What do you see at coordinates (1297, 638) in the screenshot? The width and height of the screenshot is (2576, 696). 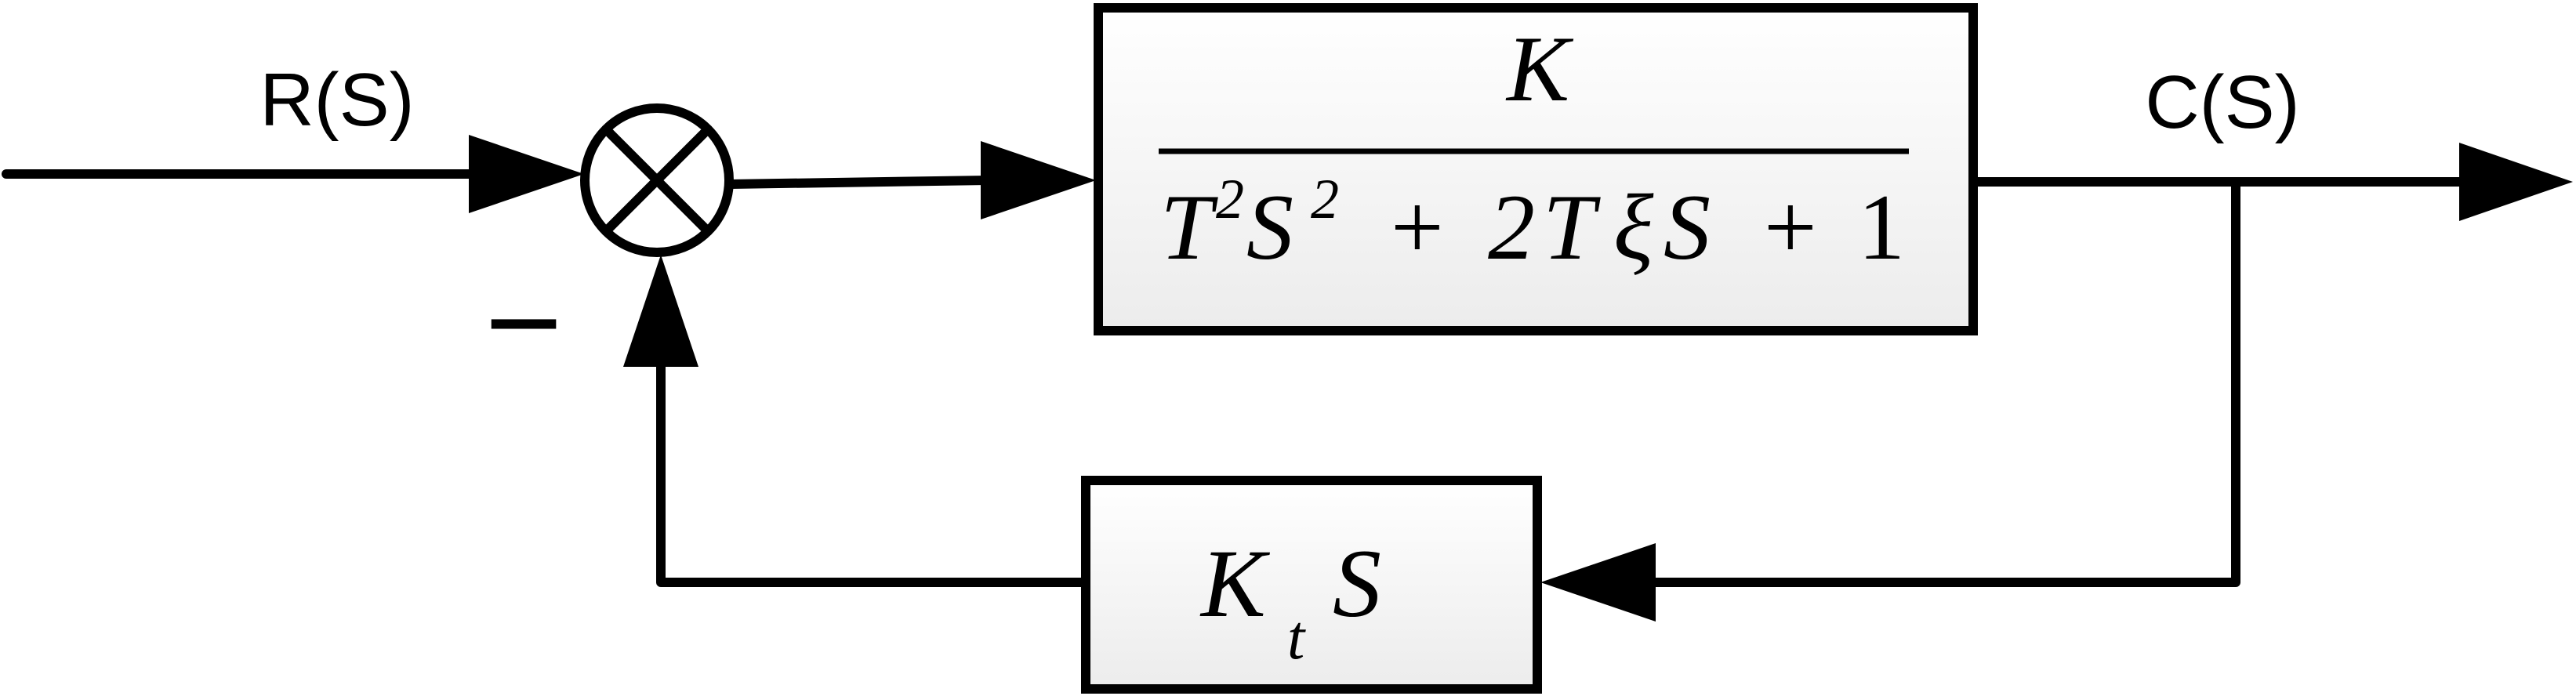 I see `feedback-subscript: t` at bounding box center [1297, 638].